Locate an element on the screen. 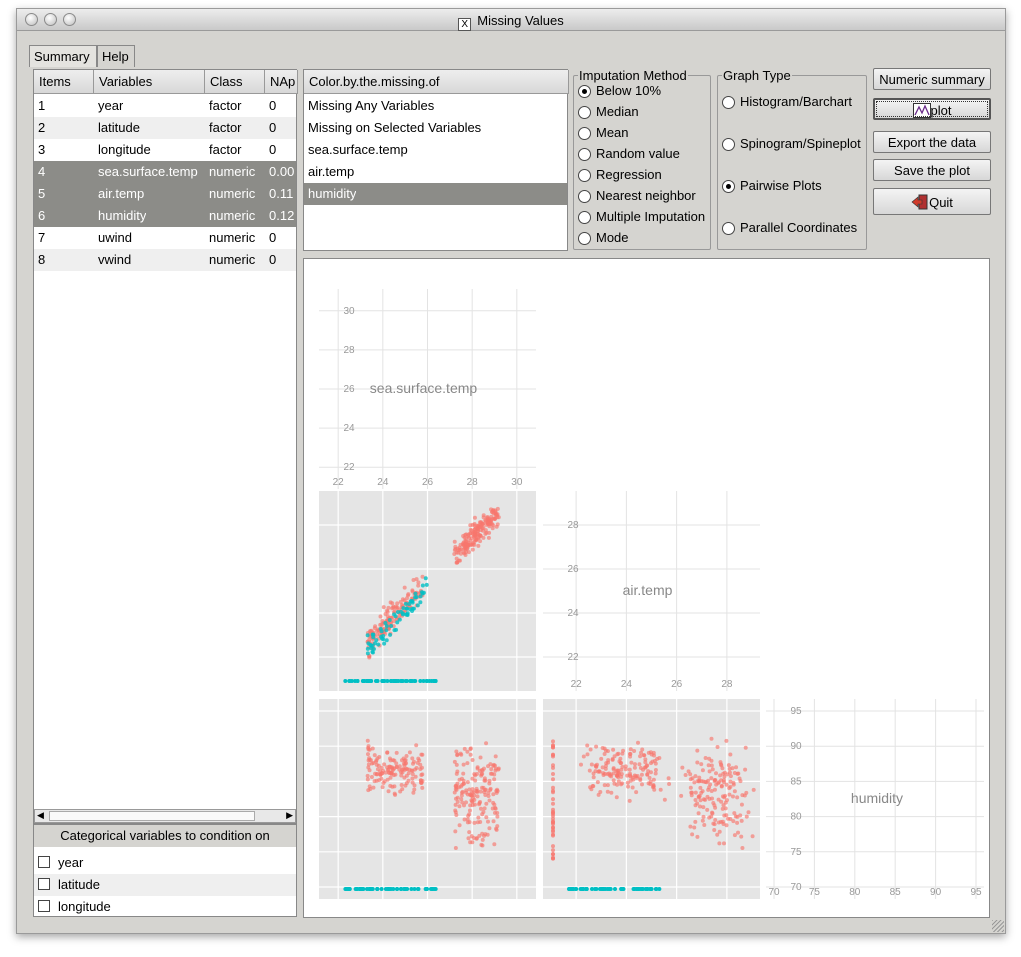 The height and width of the screenshot is (957, 1021). table-row: 7 uwind numeric 0 is located at coordinates (165, 238).